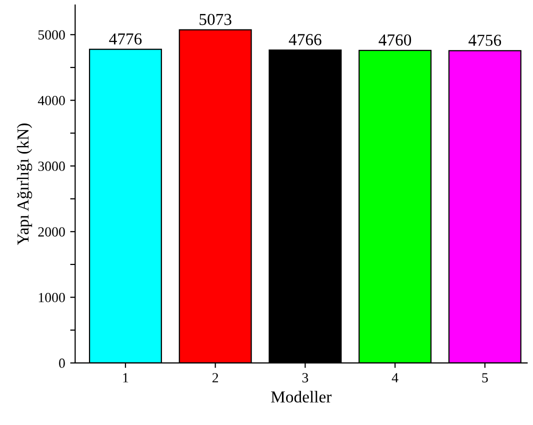  What do you see at coordinates (305, 377) in the screenshot?
I see `x-tick-label: 3` at bounding box center [305, 377].